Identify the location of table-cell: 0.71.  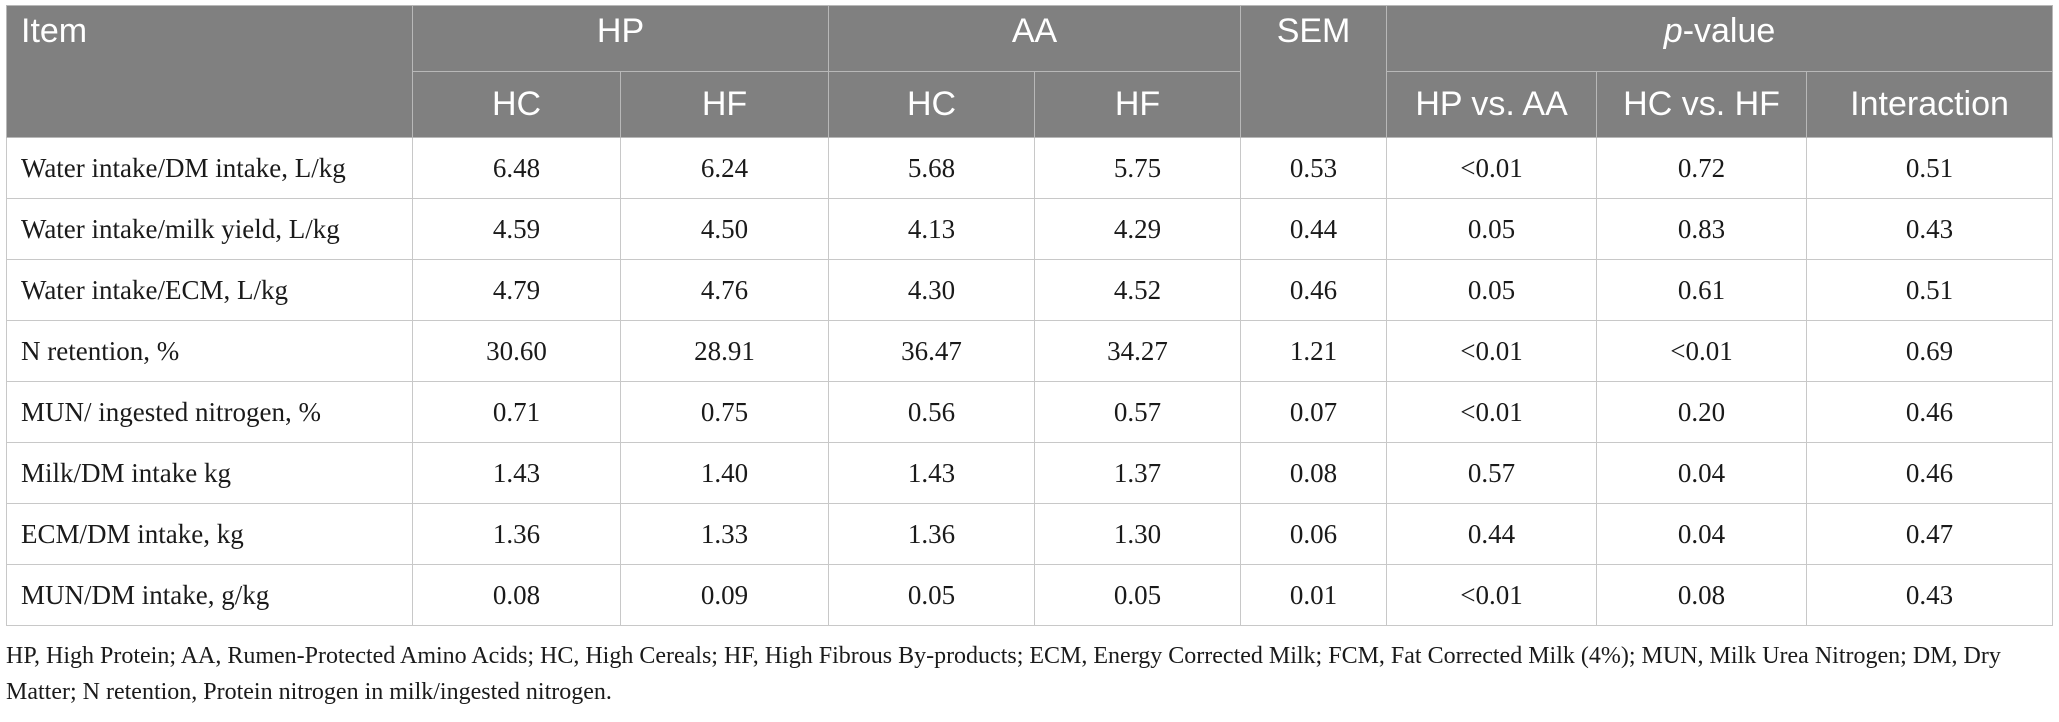
(516, 412).